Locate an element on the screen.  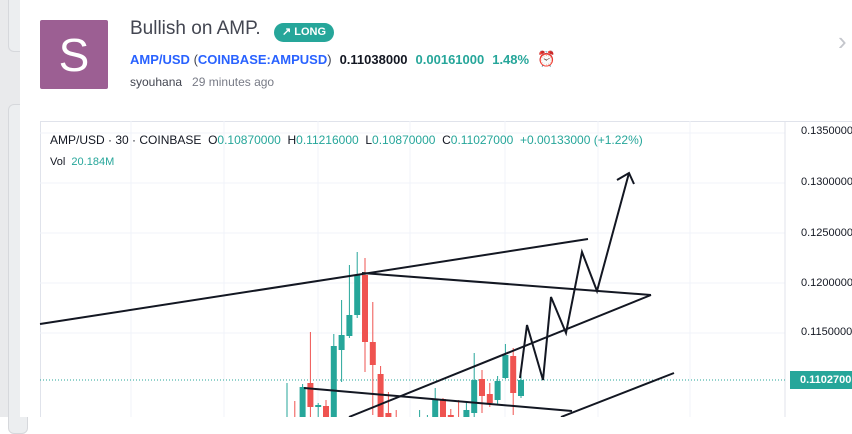
projected-path is located at coordinates (574, 276).